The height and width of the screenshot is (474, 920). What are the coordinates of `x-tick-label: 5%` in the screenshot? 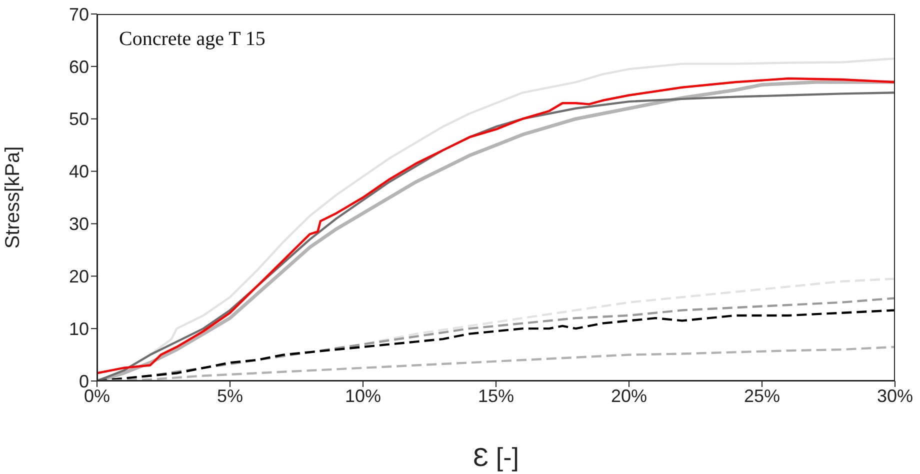 It's located at (230, 396).